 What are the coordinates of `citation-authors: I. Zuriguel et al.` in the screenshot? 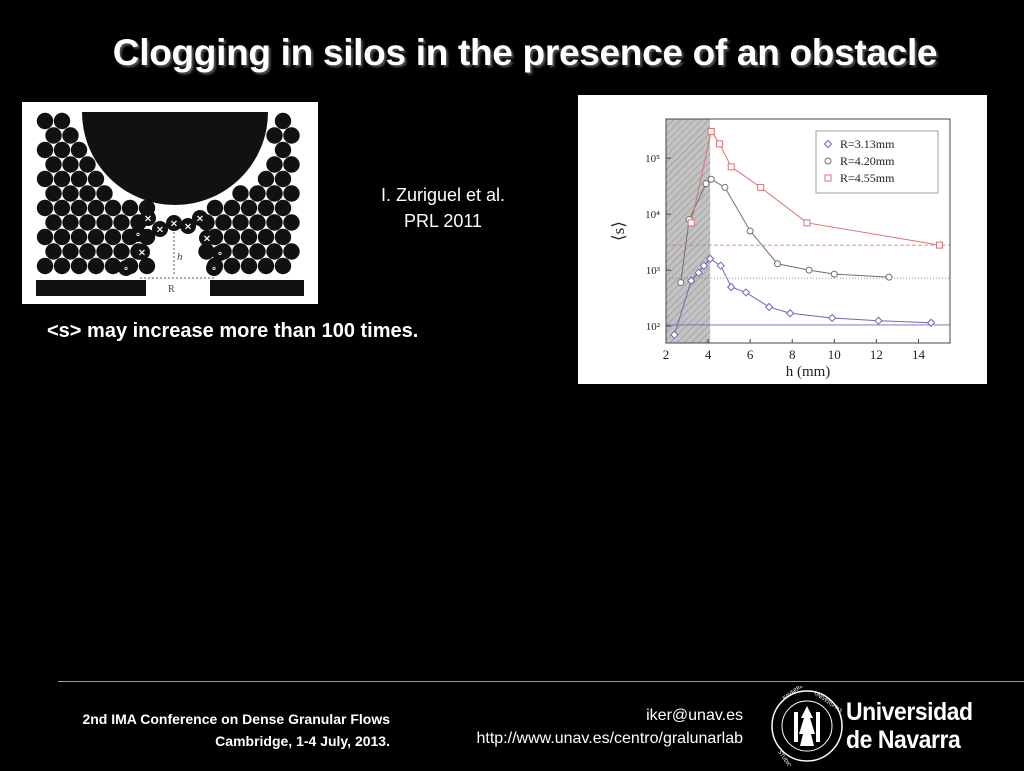 It's located at (443, 195).